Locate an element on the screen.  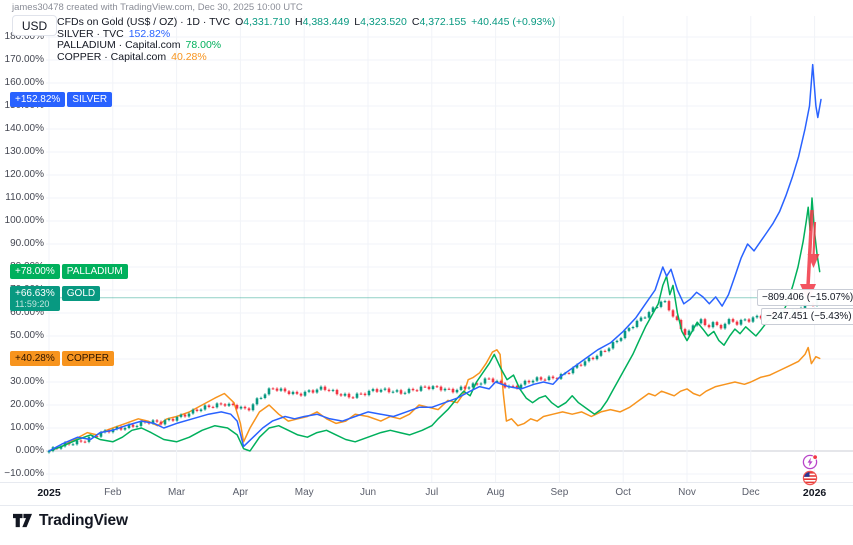
ohlc-o: O4,331.710 is located at coordinates (262, 22).